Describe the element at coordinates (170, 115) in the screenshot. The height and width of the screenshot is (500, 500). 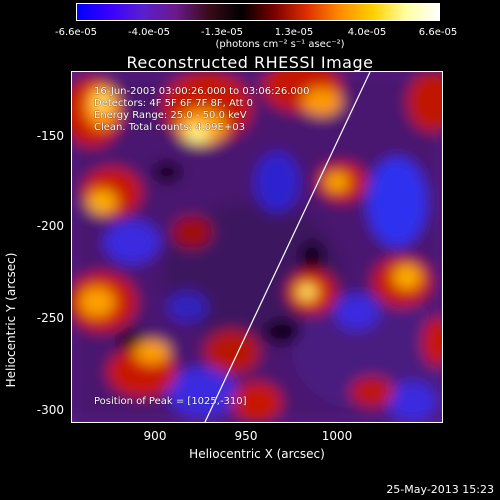
I see `energy-annotation: Energy Range: 25.0 - 50.0 keV` at that location.